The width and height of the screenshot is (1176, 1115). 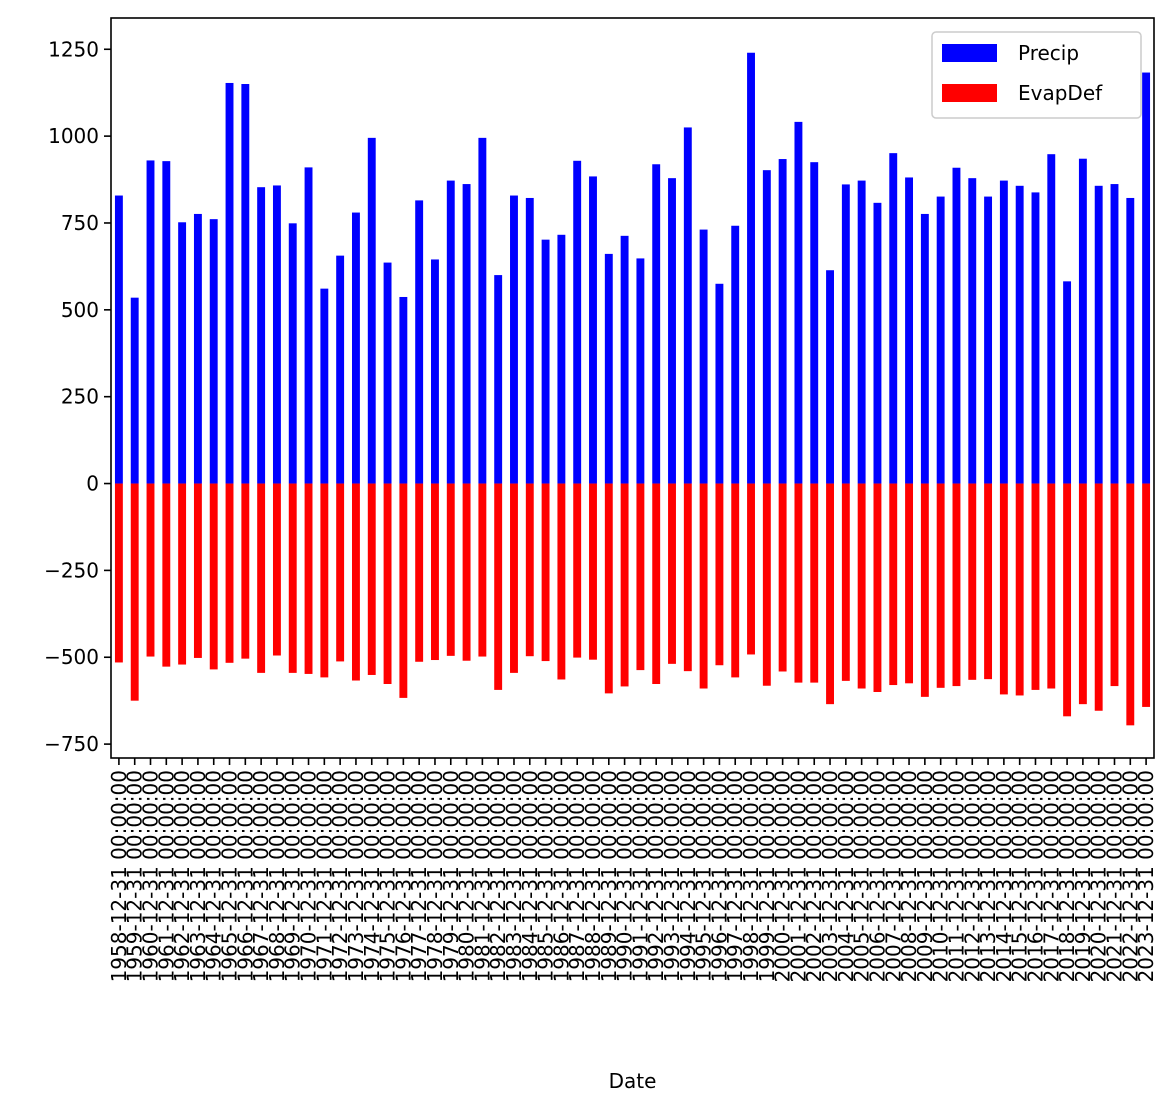 What do you see at coordinates (1130, 876) in the screenshot?
I see `x-tick-label: 2022-12-31 00:00:00` at bounding box center [1130, 876].